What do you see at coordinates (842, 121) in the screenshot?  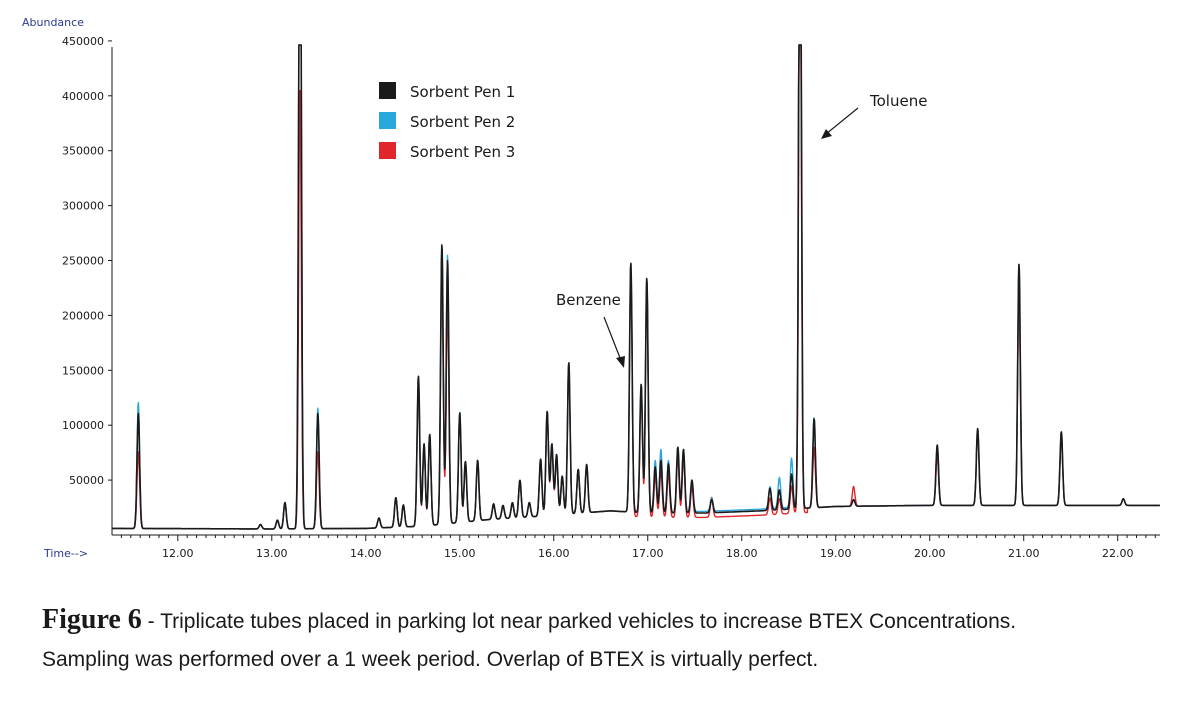 I see `annotation-toluene-arrow` at bounding box center [842, 121].